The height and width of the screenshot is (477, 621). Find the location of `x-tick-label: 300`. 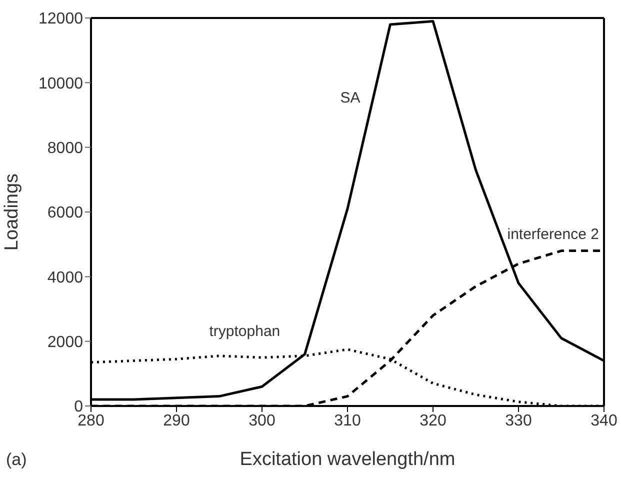

x-tick-label: 300 is located at coordinates (262, 421).